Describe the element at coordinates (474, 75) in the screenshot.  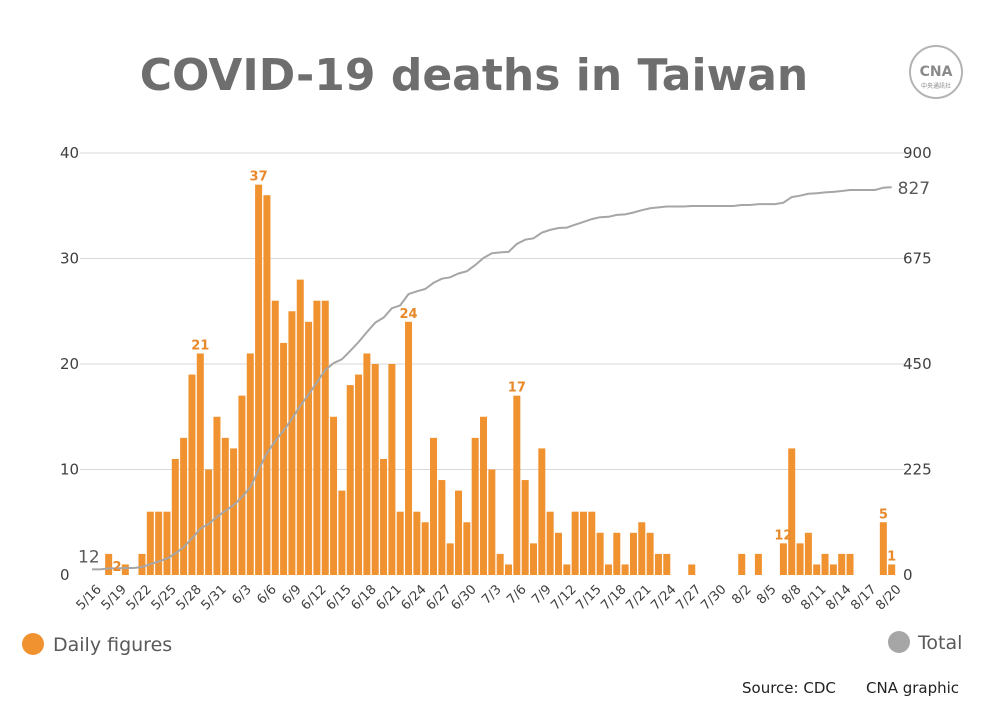
I see `chart-title: COVID-19 deaths in Taiwan` at that location.